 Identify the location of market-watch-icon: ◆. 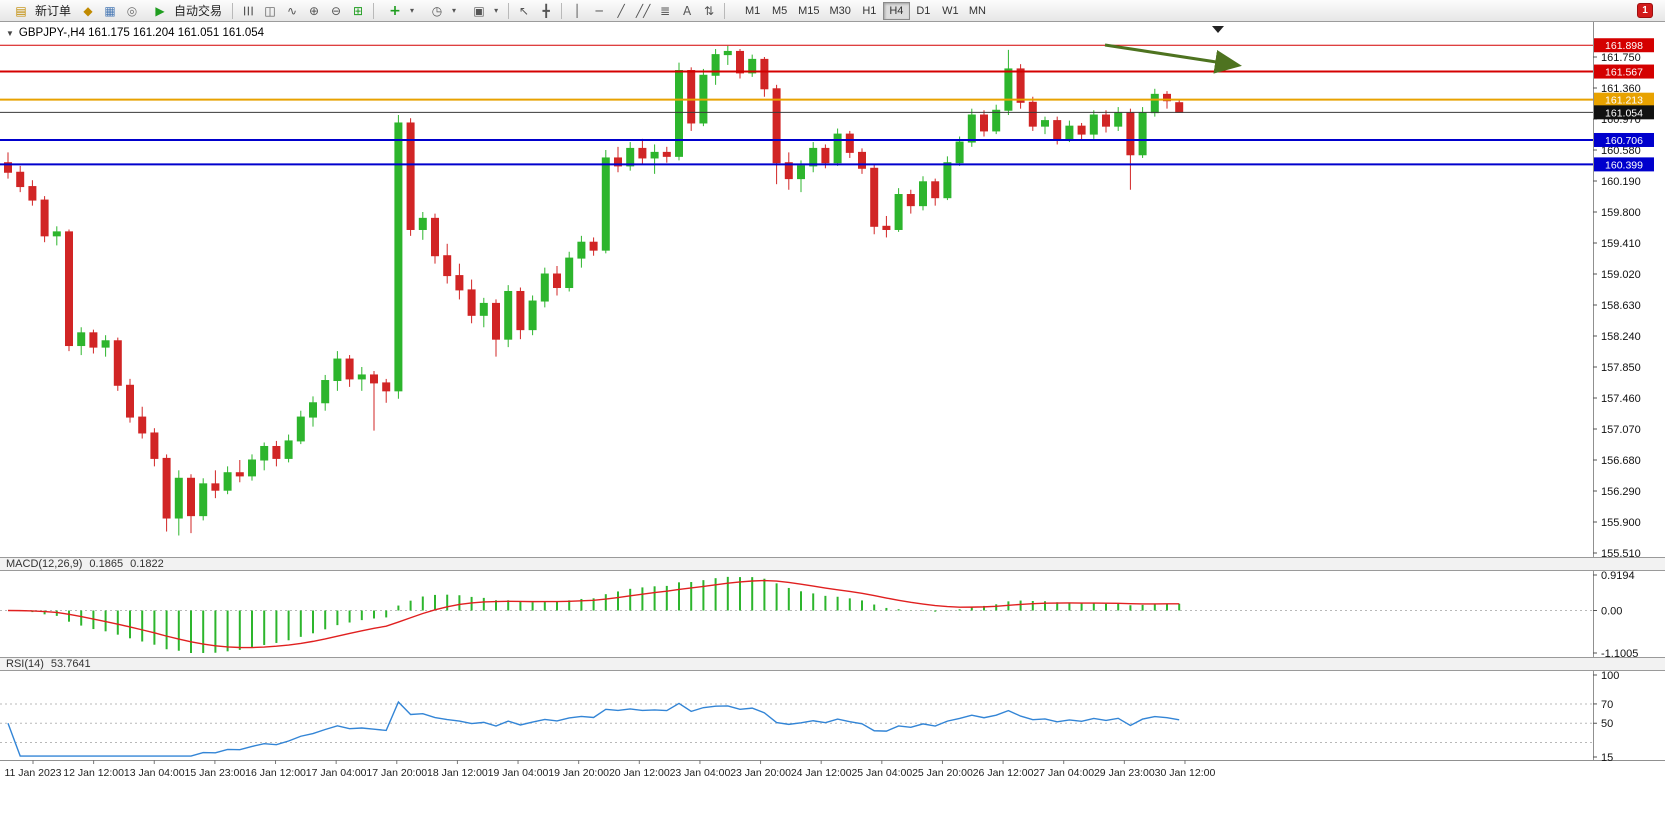
(88, 10).